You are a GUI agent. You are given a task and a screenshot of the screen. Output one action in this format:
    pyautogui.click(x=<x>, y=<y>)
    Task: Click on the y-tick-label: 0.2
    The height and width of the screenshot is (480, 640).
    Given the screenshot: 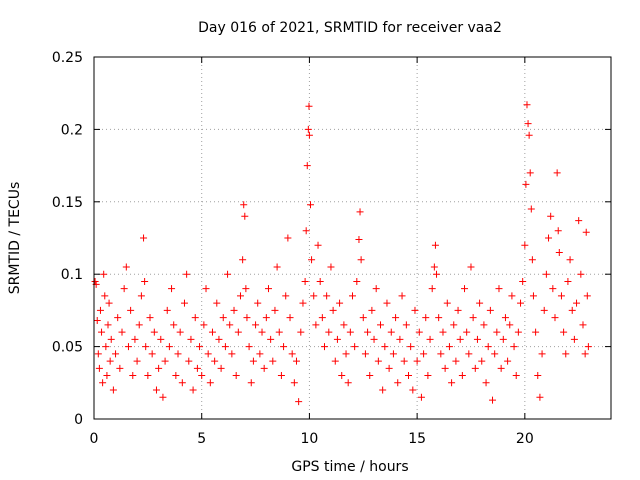 What is the action you would take?
    pyautogui.click(x=72, y=130)
    